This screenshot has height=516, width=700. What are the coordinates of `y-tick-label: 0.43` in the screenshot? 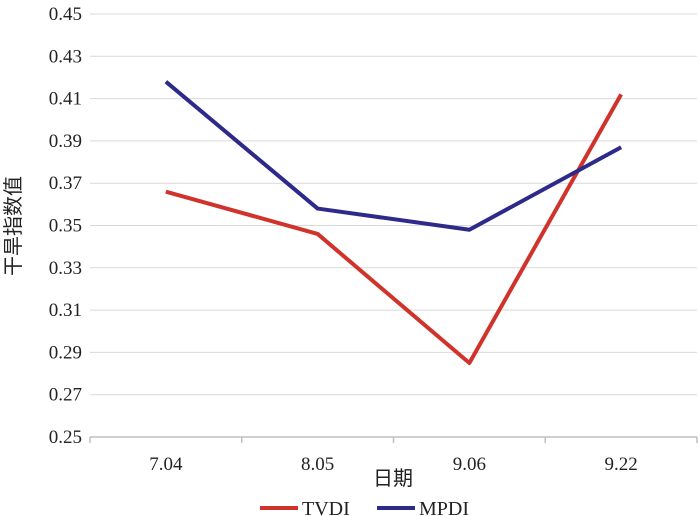 It's located at (65, 56).